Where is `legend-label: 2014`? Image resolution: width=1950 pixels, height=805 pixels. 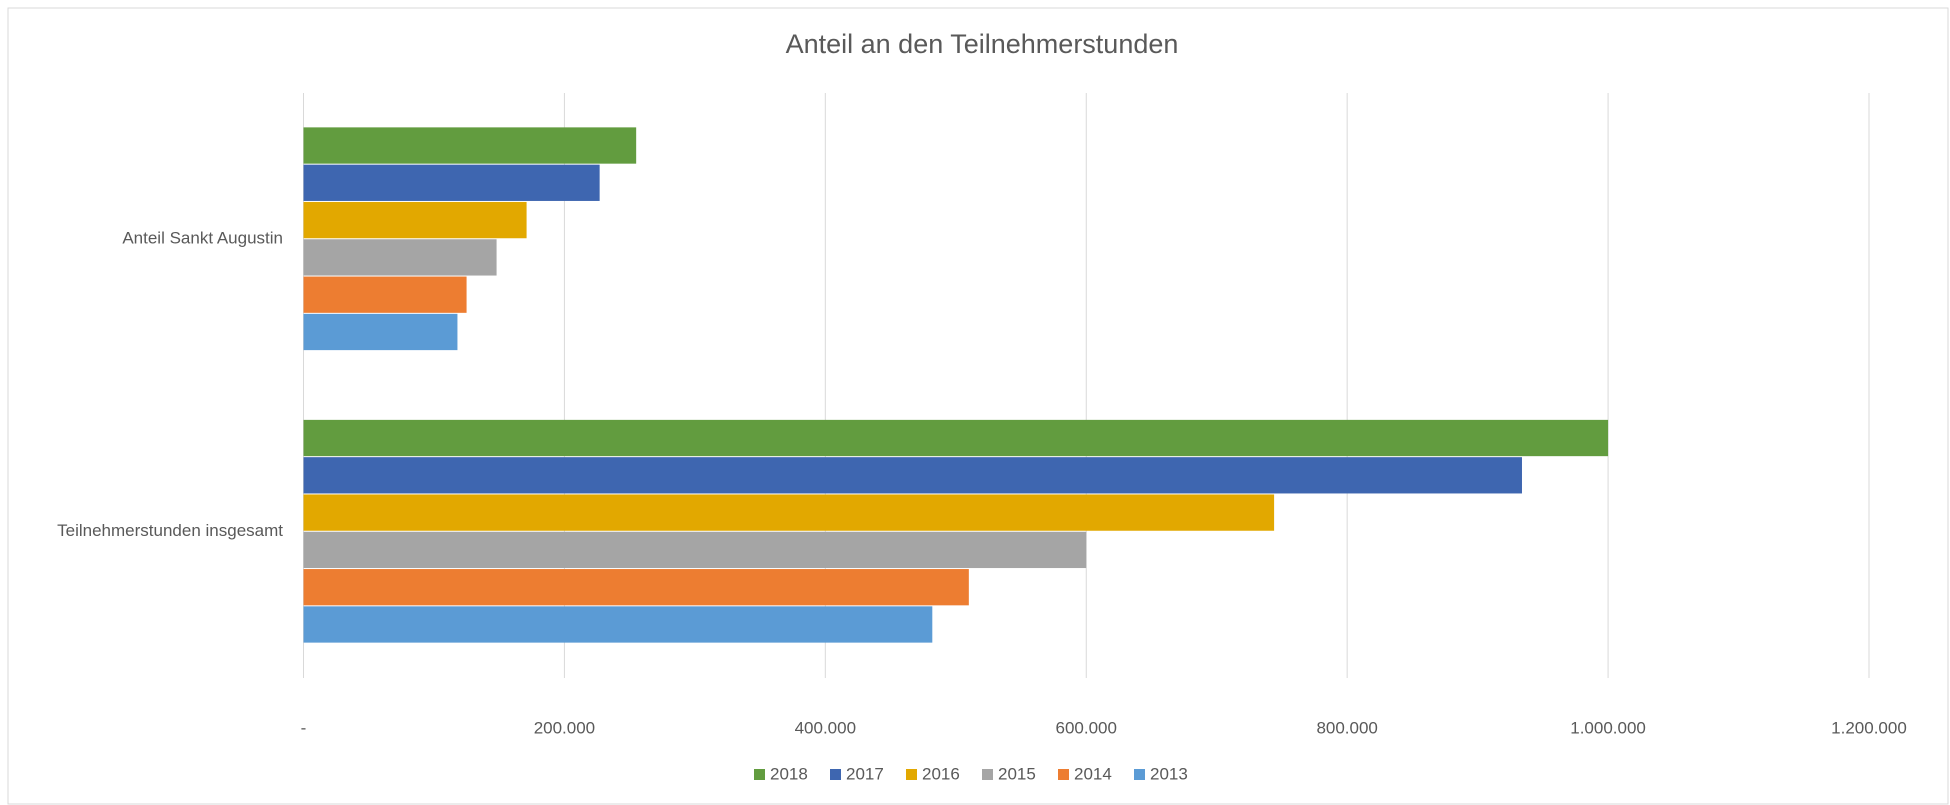 legend-label: 2014 is located at coordinates (1093, 773).